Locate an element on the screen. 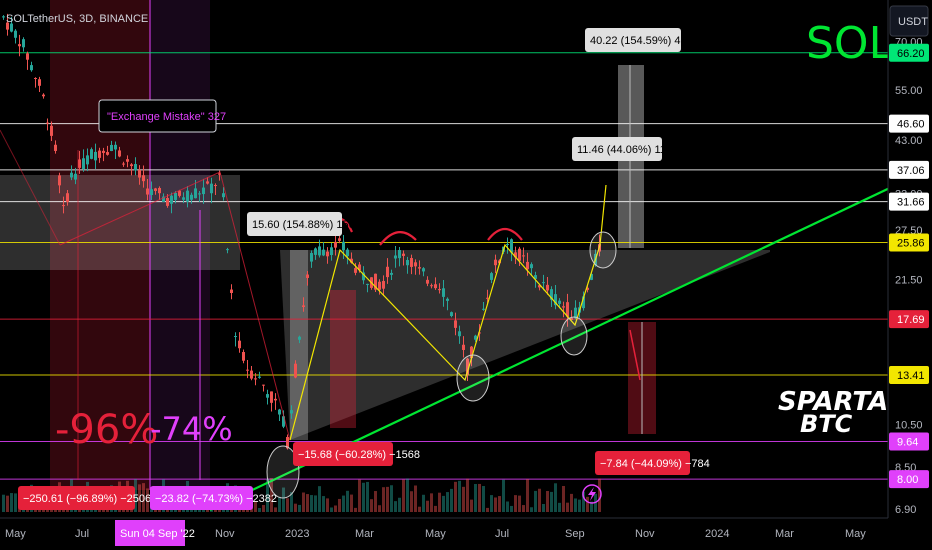  projection-line is located at coordinates (603, 215).